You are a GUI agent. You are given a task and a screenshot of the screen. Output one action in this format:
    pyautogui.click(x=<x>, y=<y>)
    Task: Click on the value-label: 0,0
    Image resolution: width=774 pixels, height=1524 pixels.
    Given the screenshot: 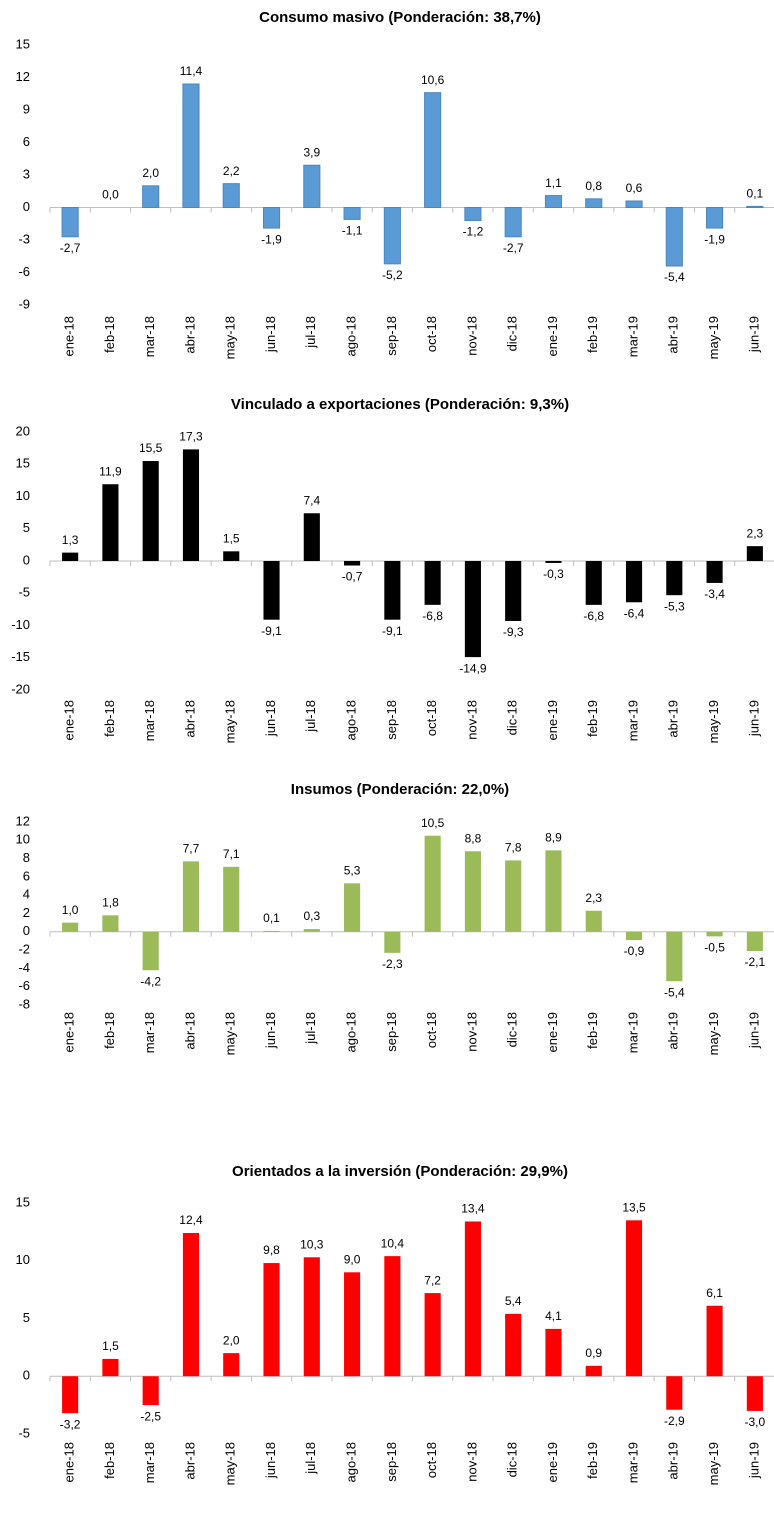 What is the action you would take?
    pyautogui.click(x=110, y=195)
    